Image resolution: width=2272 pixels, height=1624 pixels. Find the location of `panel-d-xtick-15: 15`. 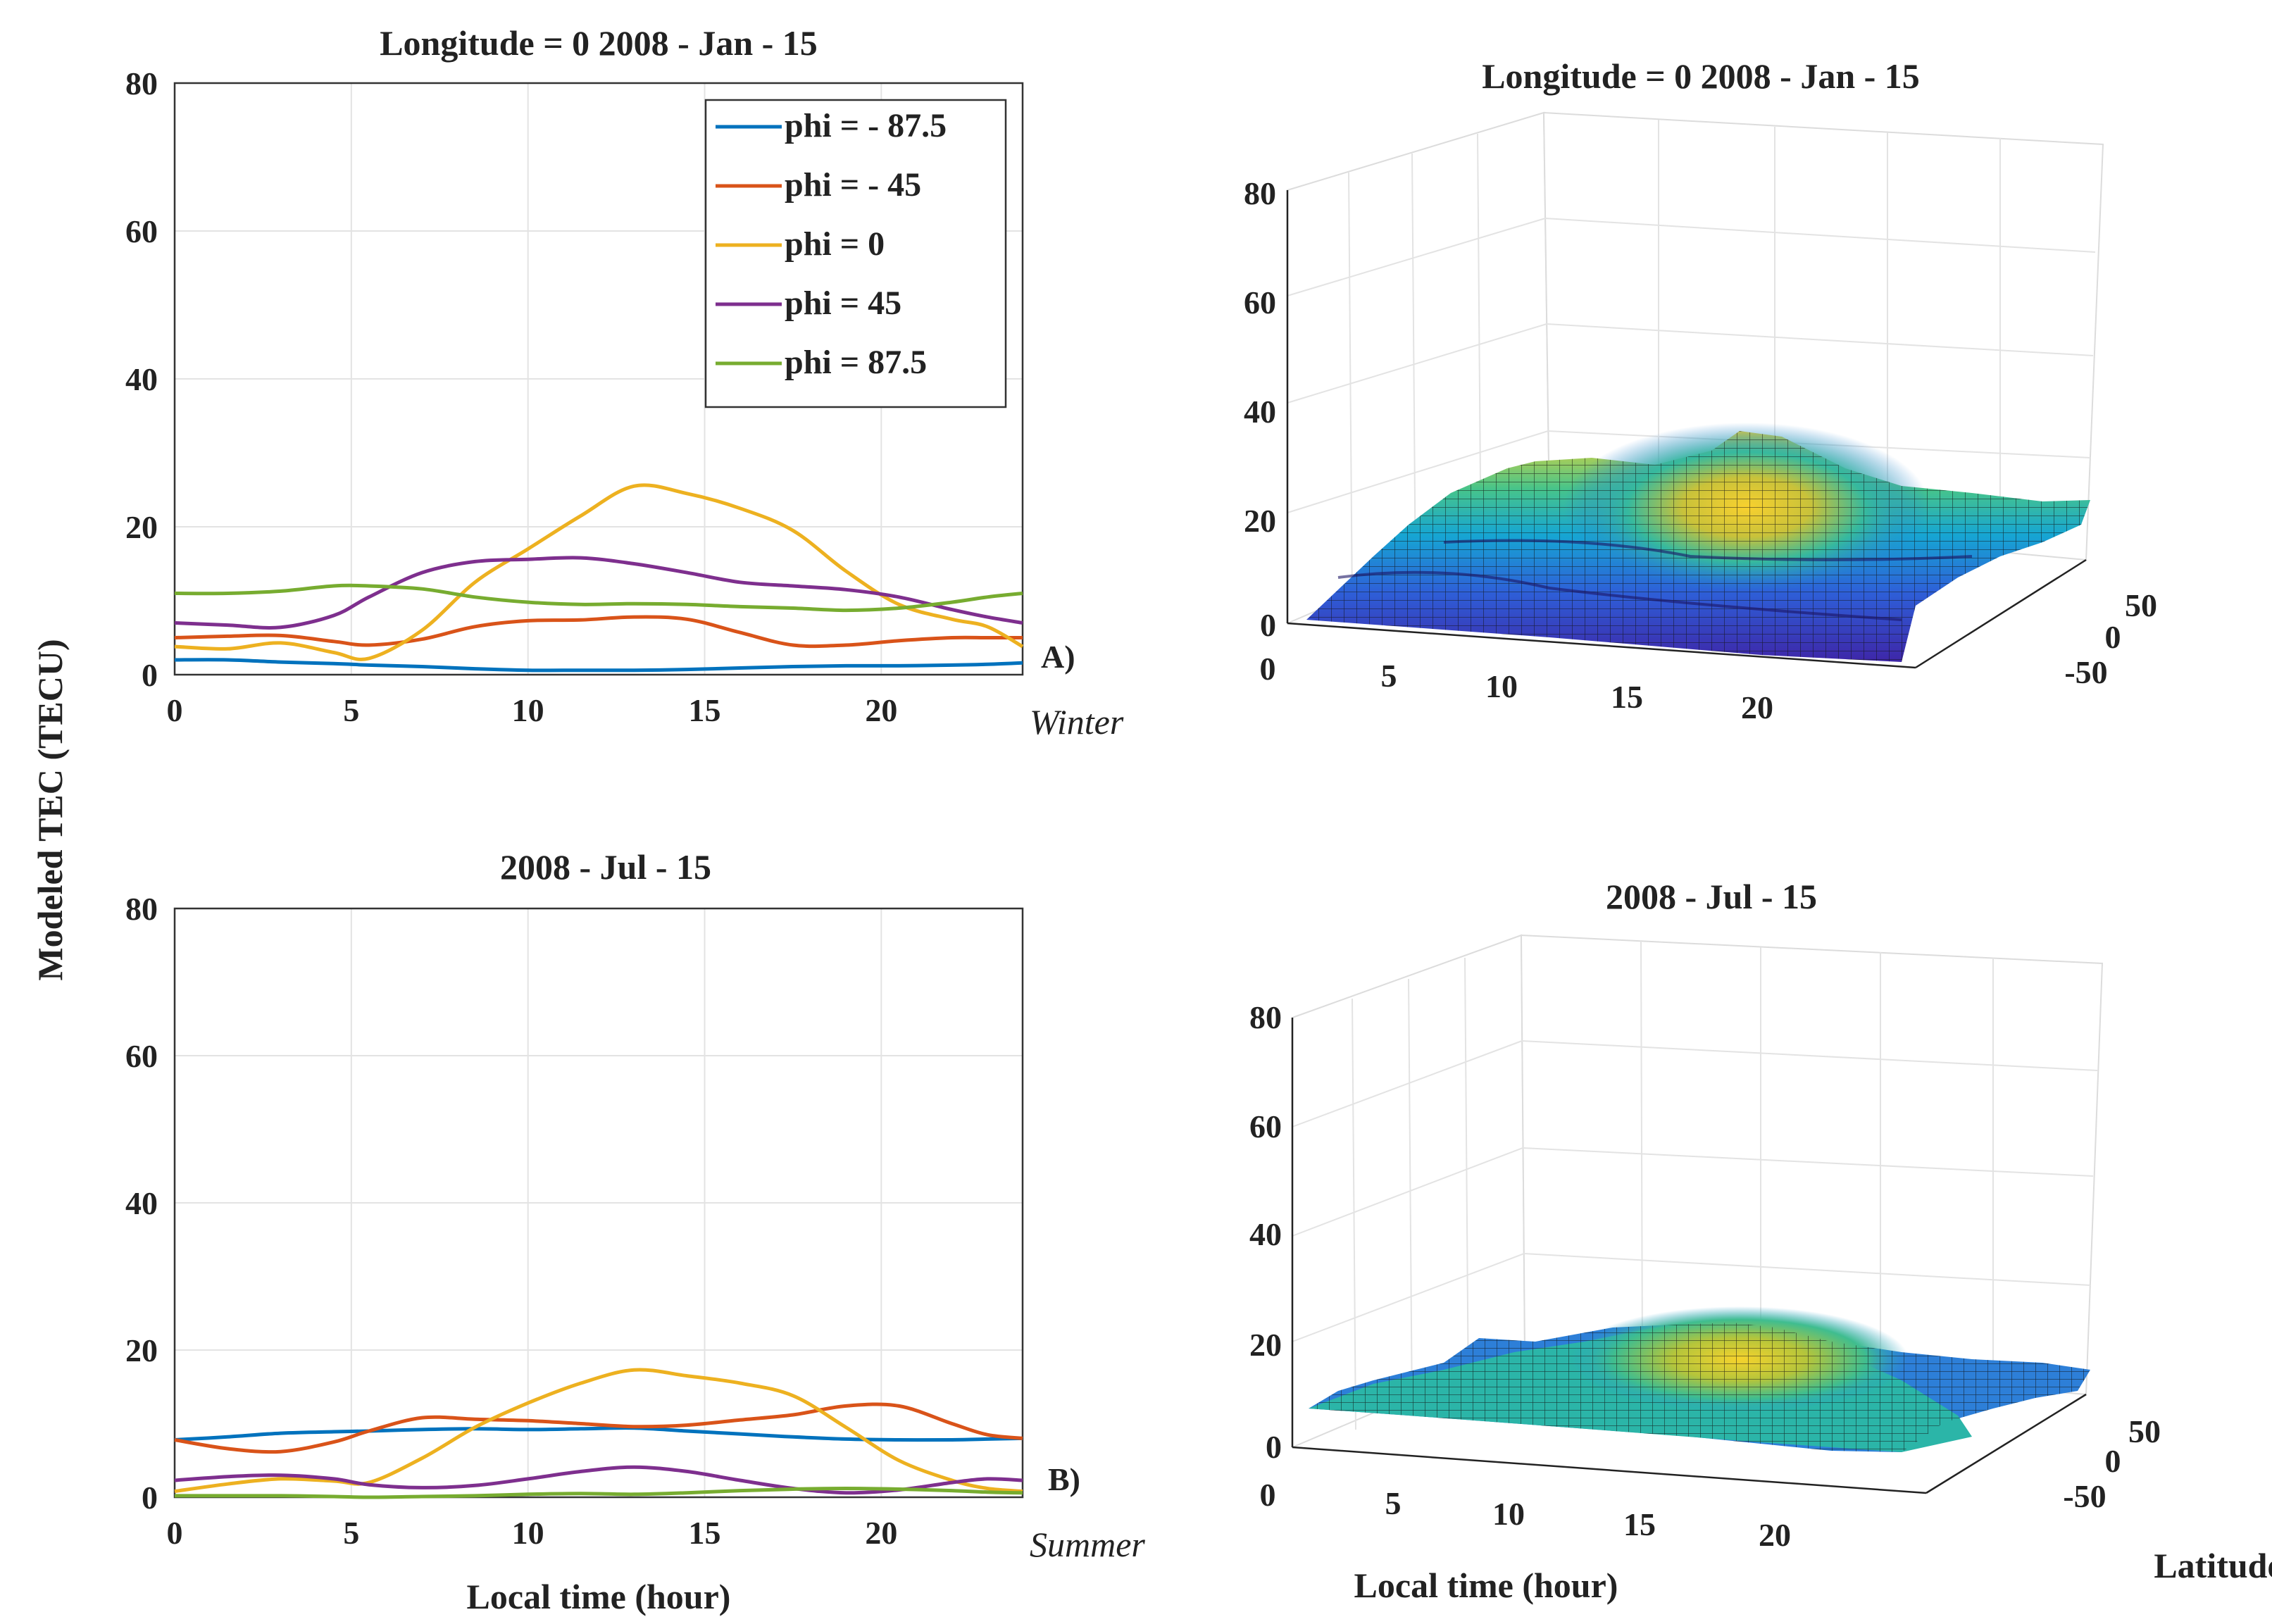

panel-d-xtick-15: 15 is located at coordinates (1639, 1524).